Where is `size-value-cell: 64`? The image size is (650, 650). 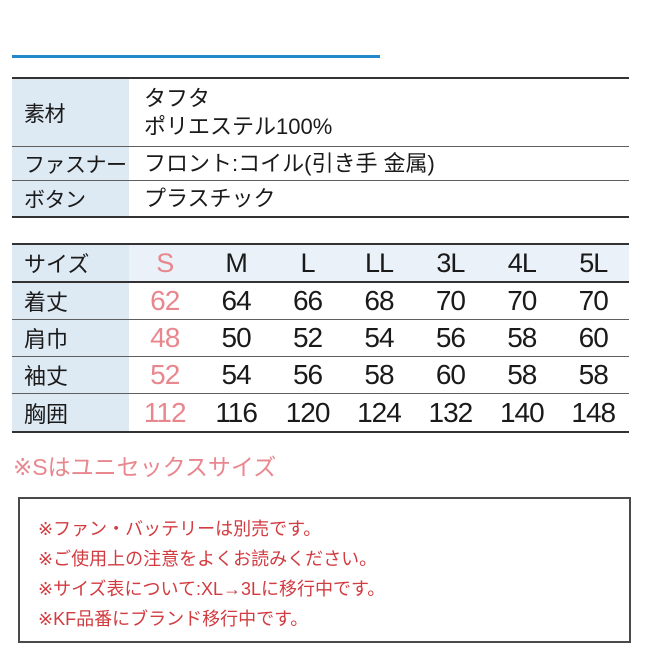
size-value-cell: 64 is located at coordinates (236, 300).